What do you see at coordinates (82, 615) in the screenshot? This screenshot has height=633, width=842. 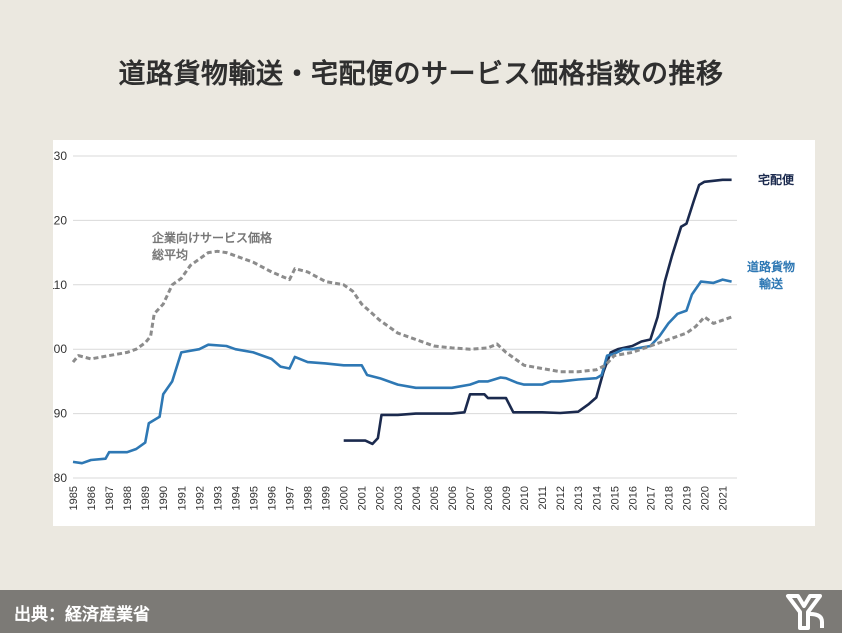 I see `source-text: 出典：経済産業省` at bounding box center [82, 615].